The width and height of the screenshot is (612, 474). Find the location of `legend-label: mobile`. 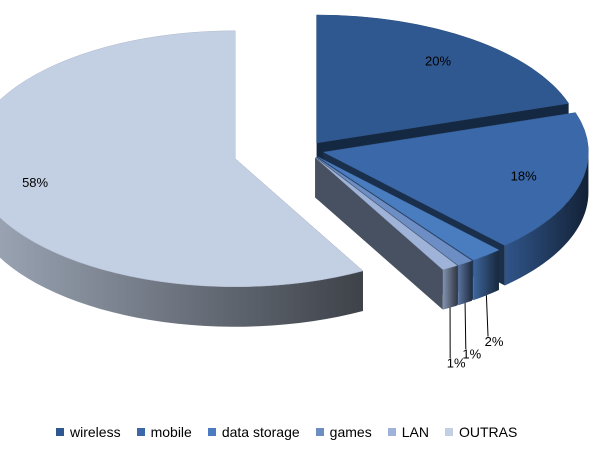

legend-label: mobile is located at coordinates (171, 432).